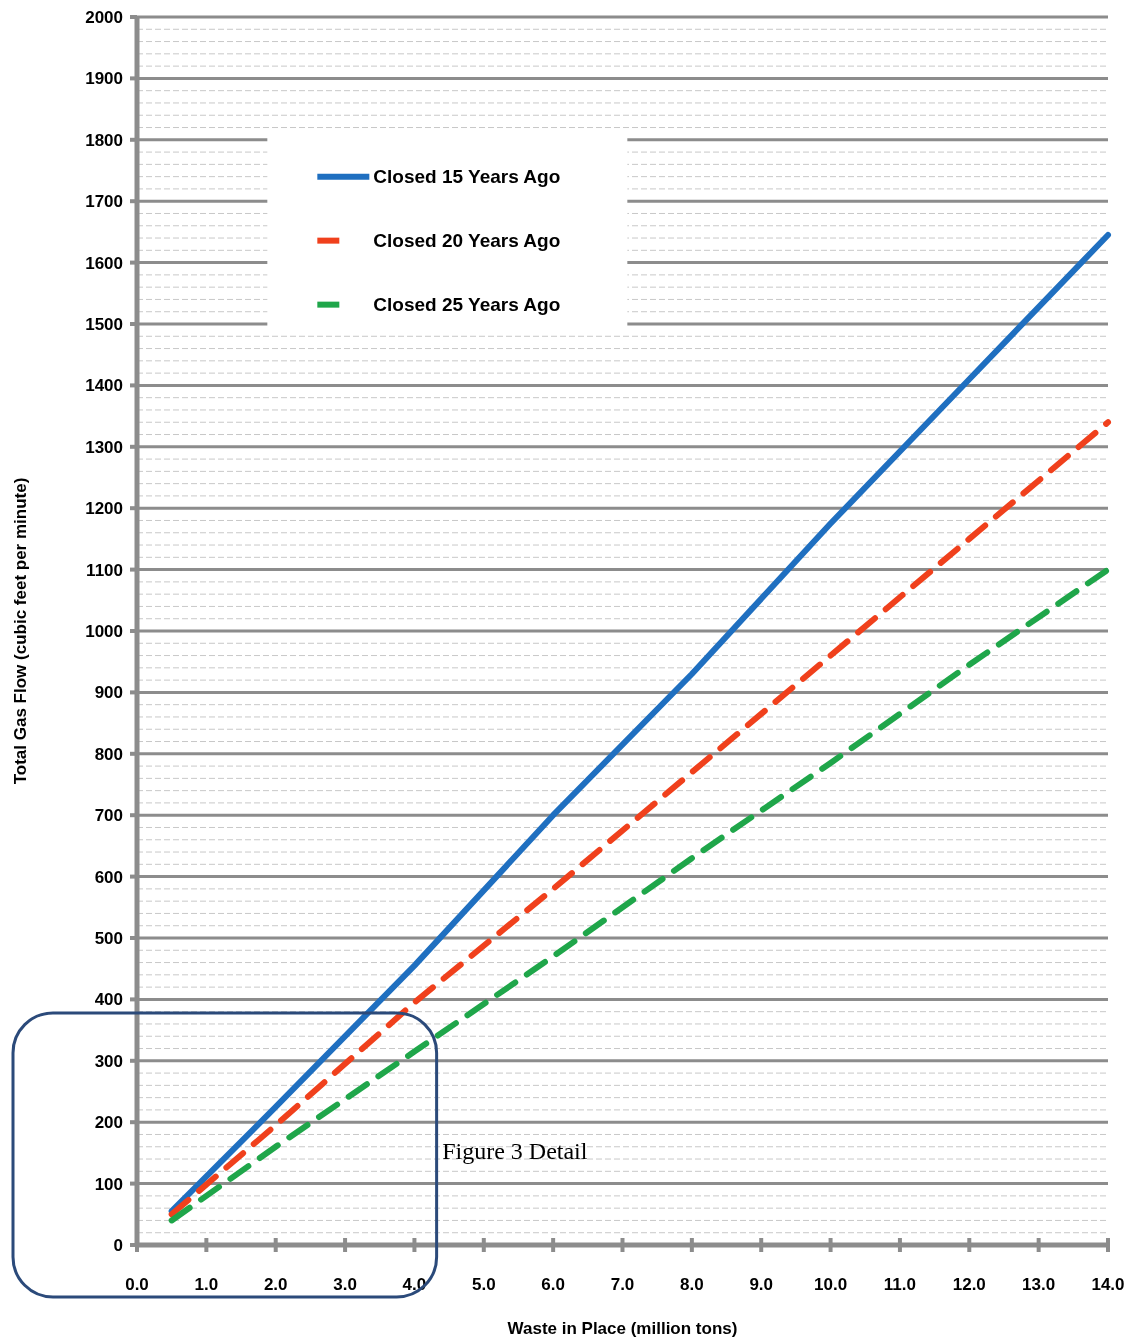 This screenshot has width=1138, height=1342. What do you see at coordinates (108, 1184) in the screenshot?
I see `y-tick-label: 100` at bounding box center [108, 1184].